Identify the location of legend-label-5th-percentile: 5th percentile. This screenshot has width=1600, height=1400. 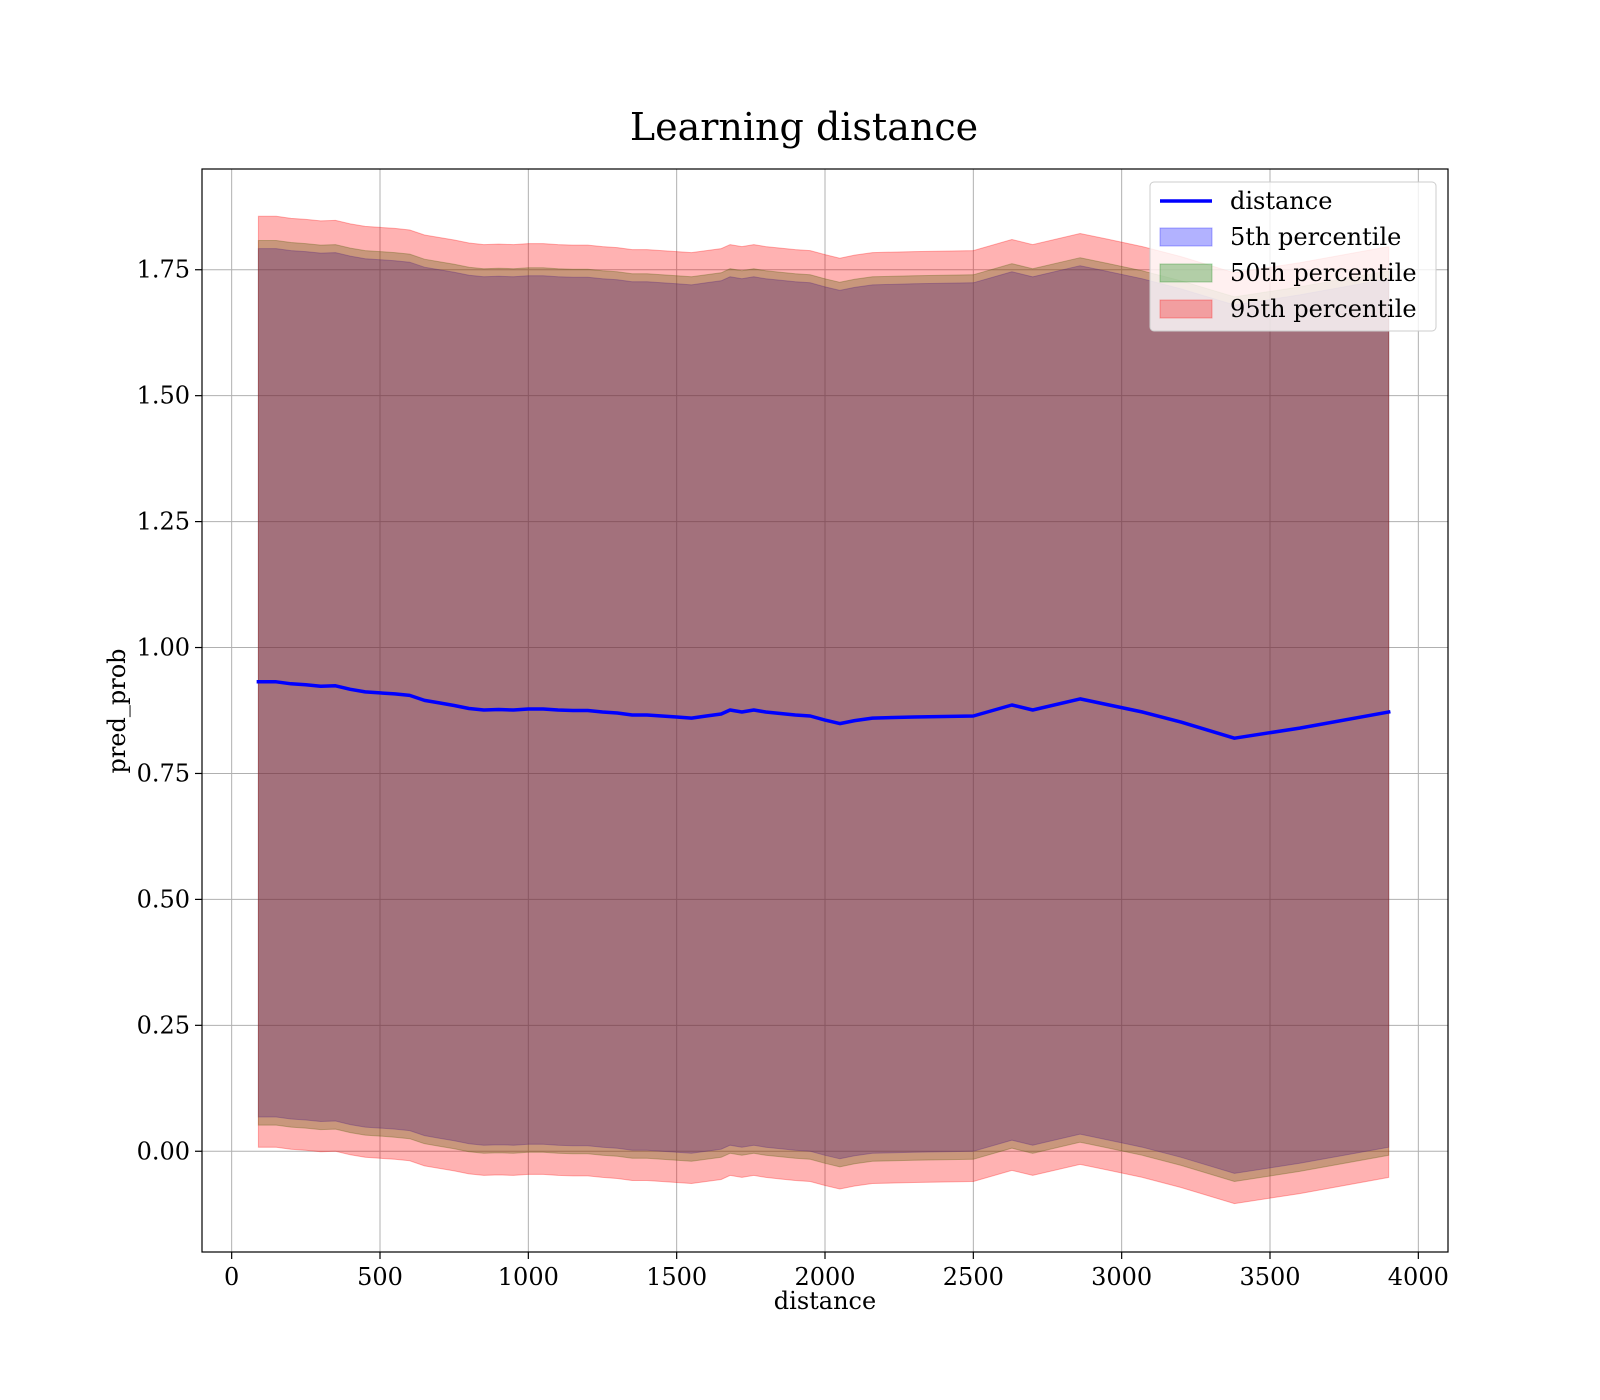
(1315, 237).